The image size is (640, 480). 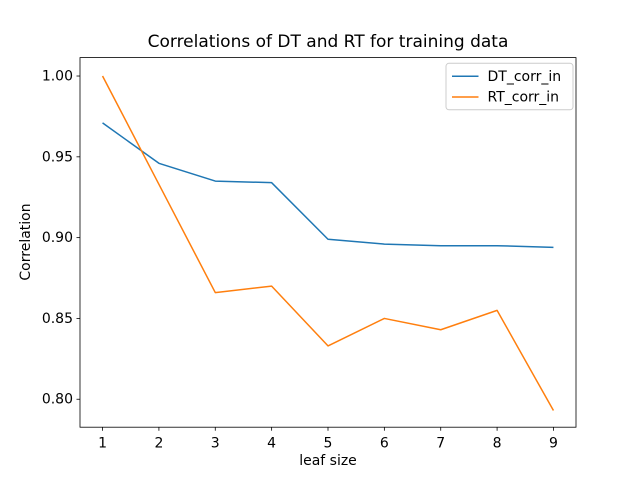 What do you see at coordinates (524, 98) in the screenshot?
I see `legend-label: RT_corr_in` at bounding box center [524, 98].